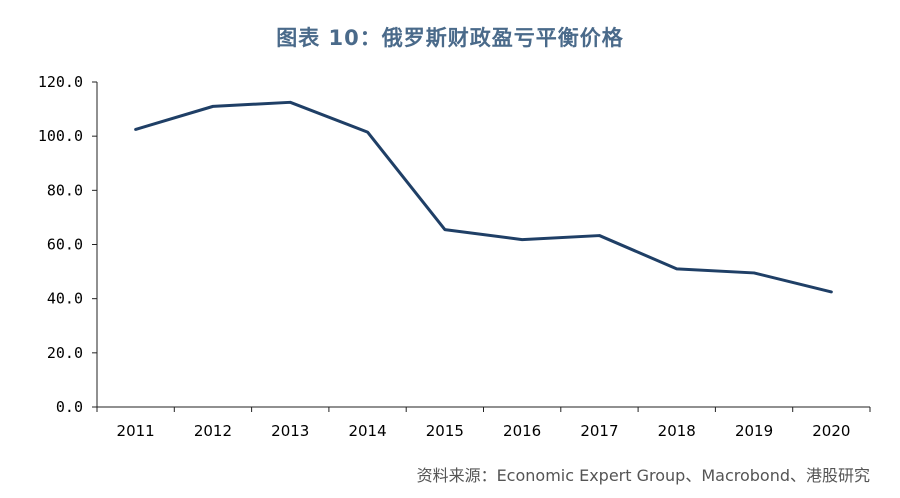  I want to click on y-tick-label: 20.0, so click(65, 353).